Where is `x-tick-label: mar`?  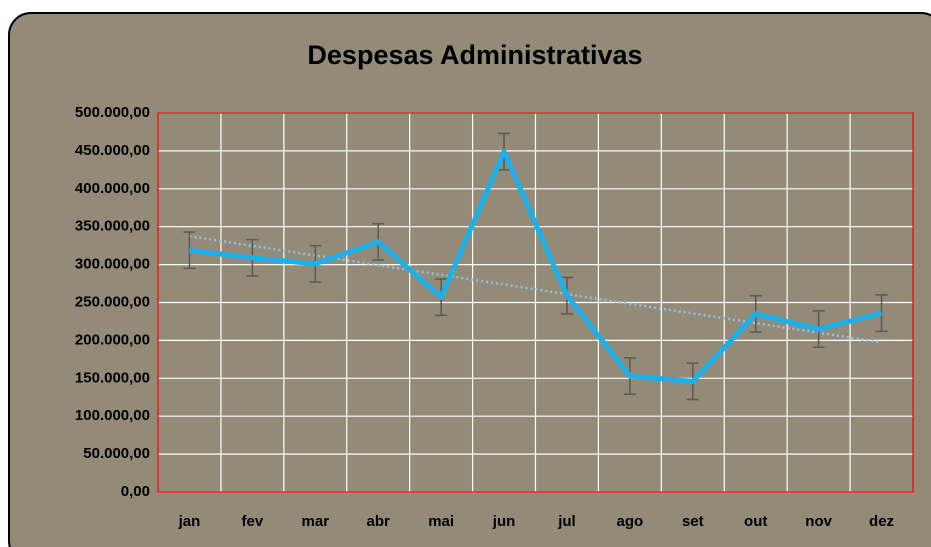
x-tick-label: mar is located at coordinates (316, 521).